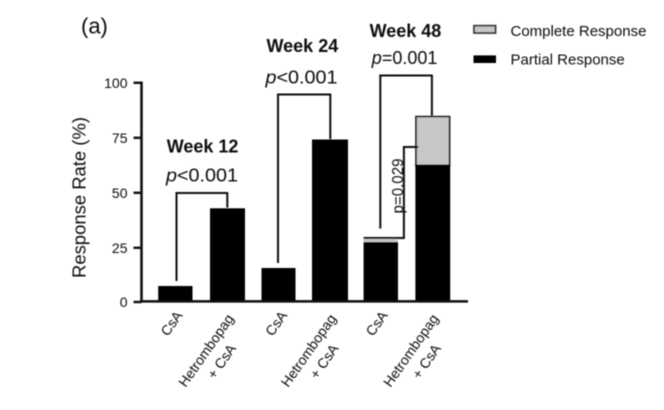 The width and height of the screenshot is (664, 410). Describe the element at coordinates (203, 147) in the screenshot. I see `svg-text: Week 12` at that location.